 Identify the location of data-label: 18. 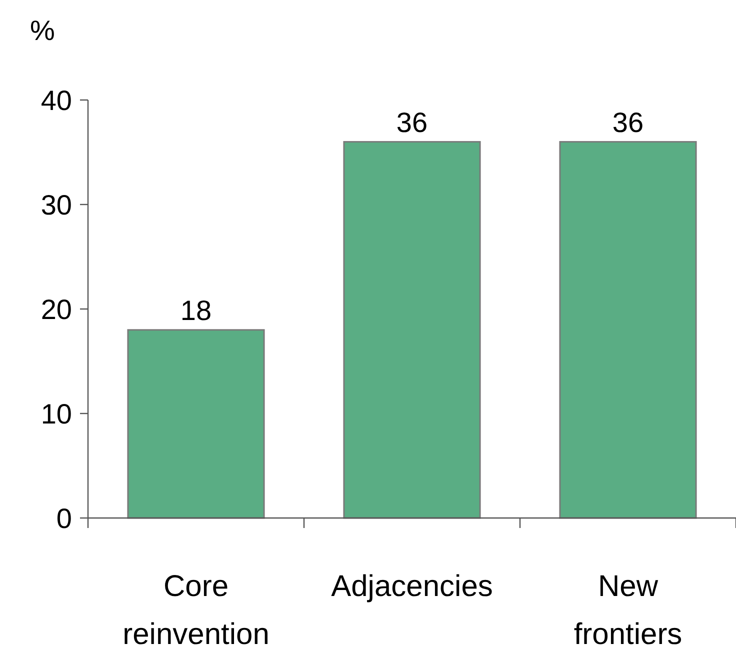
(196, 310).